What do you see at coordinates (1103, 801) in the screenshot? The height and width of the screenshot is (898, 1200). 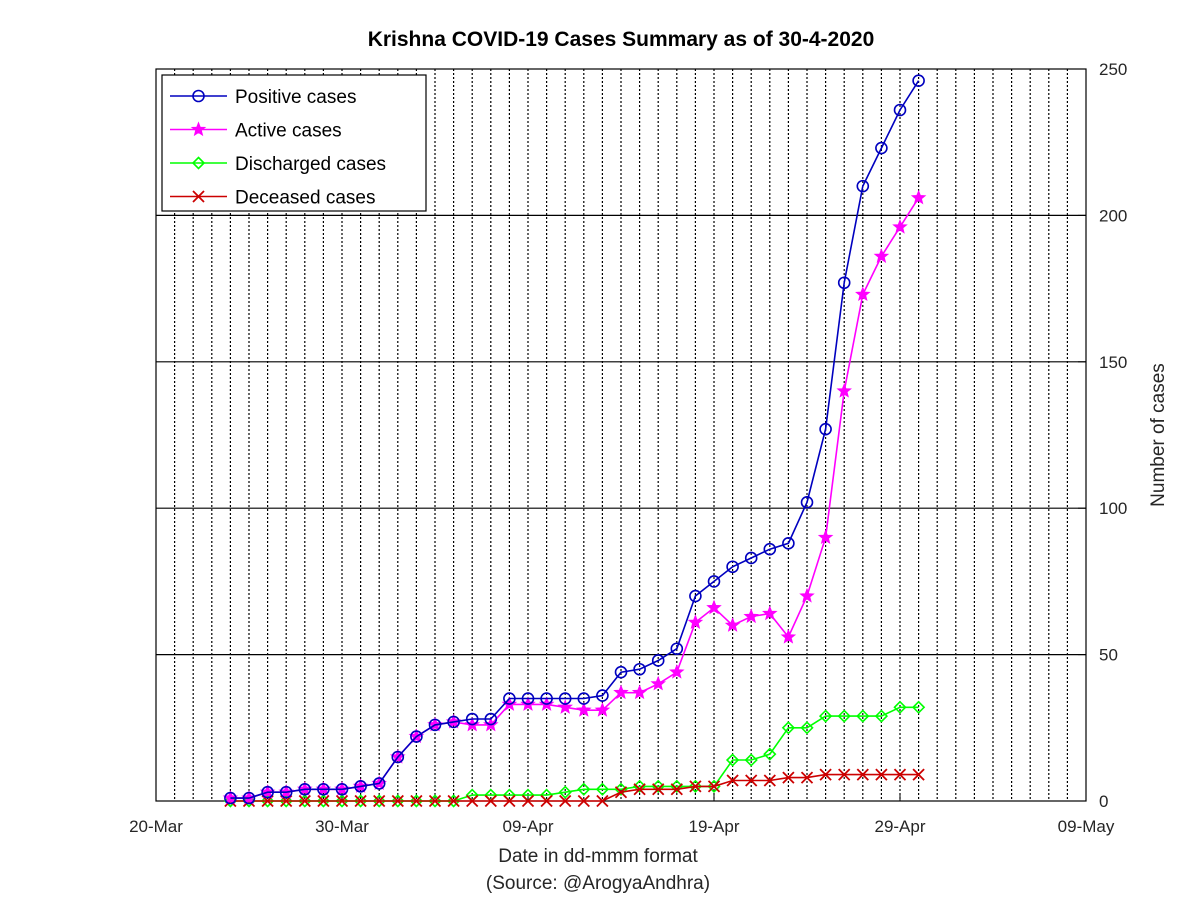 I see `y-tick-label: 0` at bounding box center [1103, 801].